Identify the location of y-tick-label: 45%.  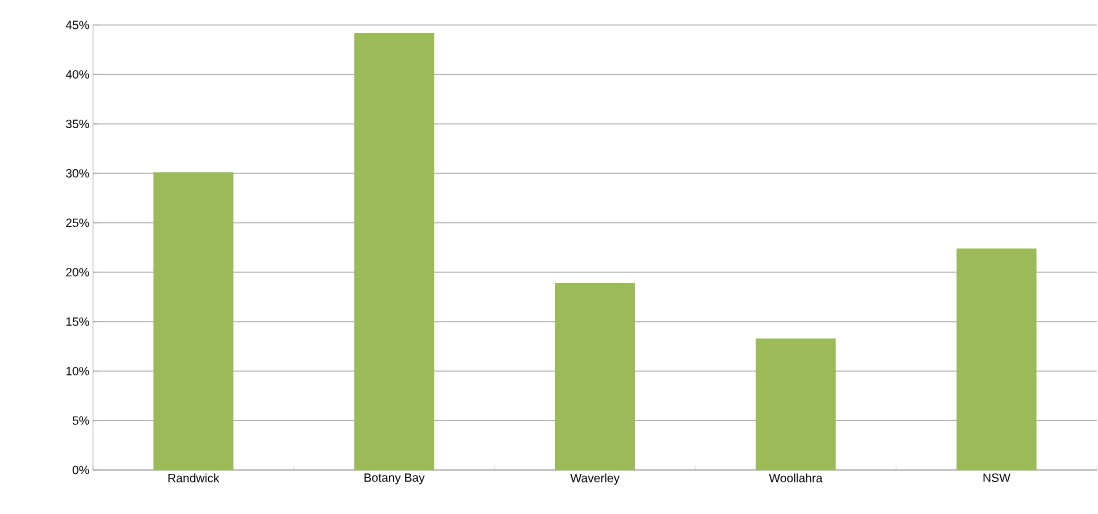
(77, 25).